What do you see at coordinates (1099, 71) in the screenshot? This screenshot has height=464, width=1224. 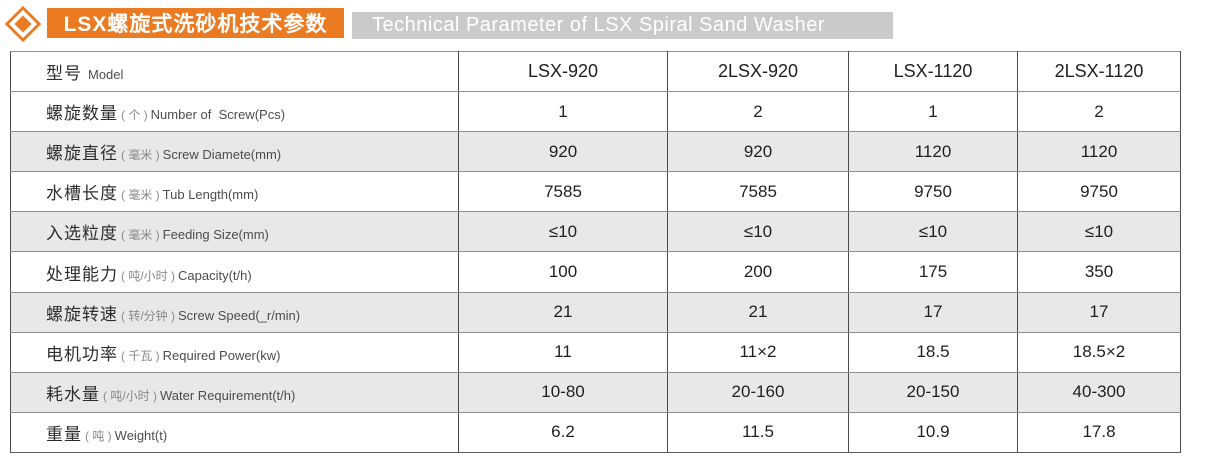 I see `param-value: 2LSX-1120` at bounding box center [1099, 71].